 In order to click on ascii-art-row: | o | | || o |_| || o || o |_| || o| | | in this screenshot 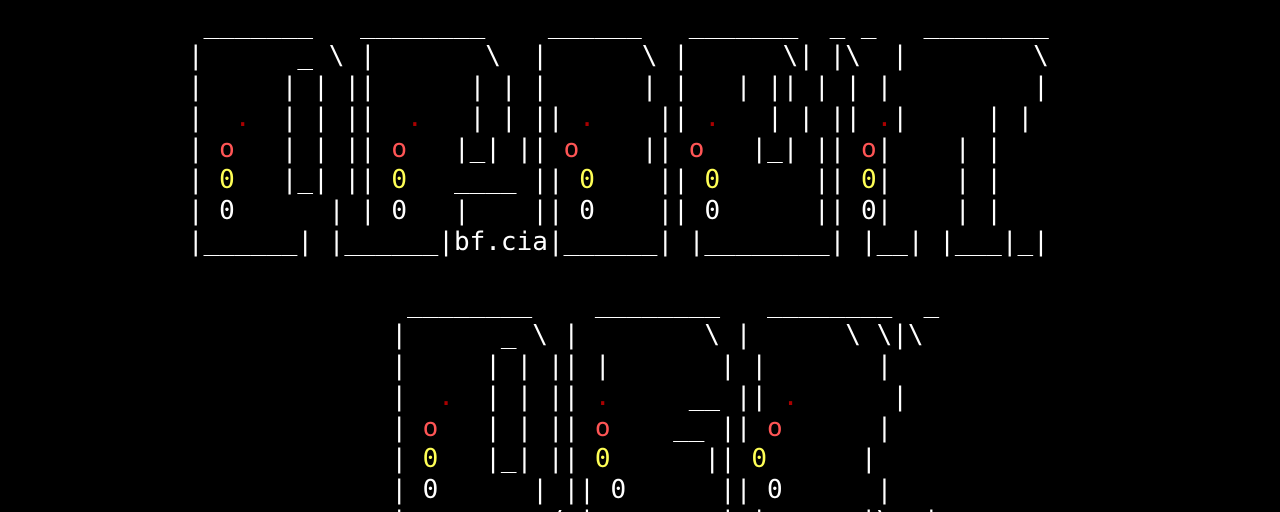, I will do `click(524, 149)`.